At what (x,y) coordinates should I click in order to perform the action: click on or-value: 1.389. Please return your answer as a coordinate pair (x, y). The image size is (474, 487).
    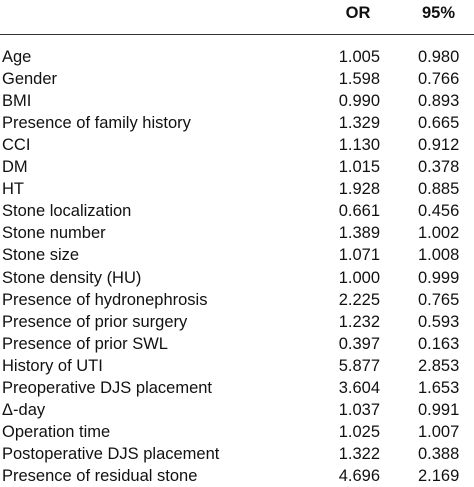
    Looking at the image, I should click on (359, 233).